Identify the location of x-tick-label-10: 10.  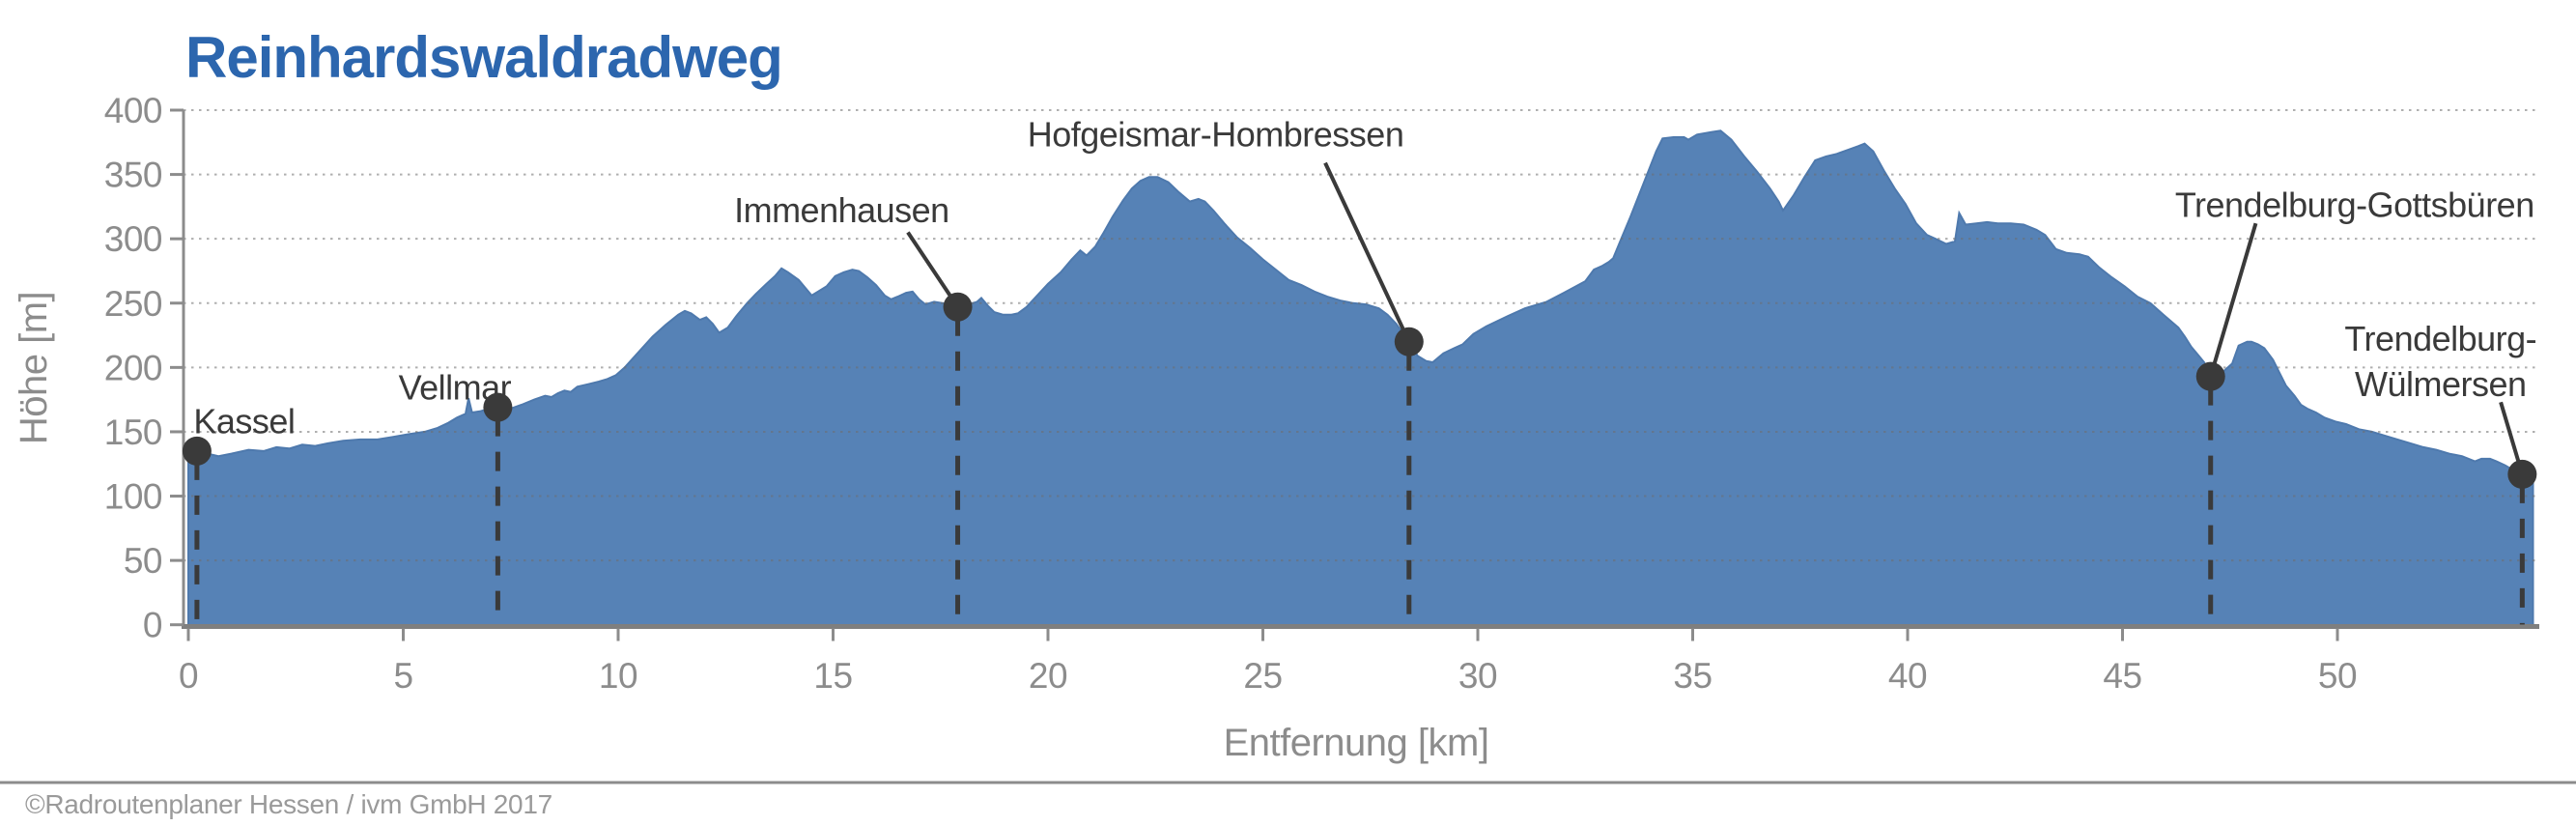
(618, 676).